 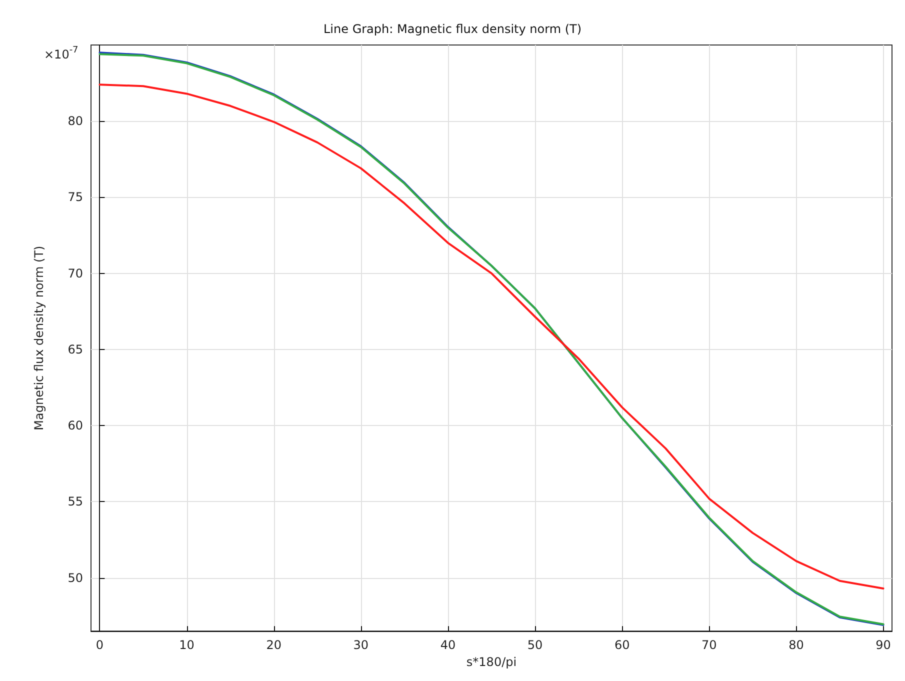 What do you see at coordinates (75, 273) in the screenshot?
I see `y-tick-label: 70` at bounding box center [75, 273].